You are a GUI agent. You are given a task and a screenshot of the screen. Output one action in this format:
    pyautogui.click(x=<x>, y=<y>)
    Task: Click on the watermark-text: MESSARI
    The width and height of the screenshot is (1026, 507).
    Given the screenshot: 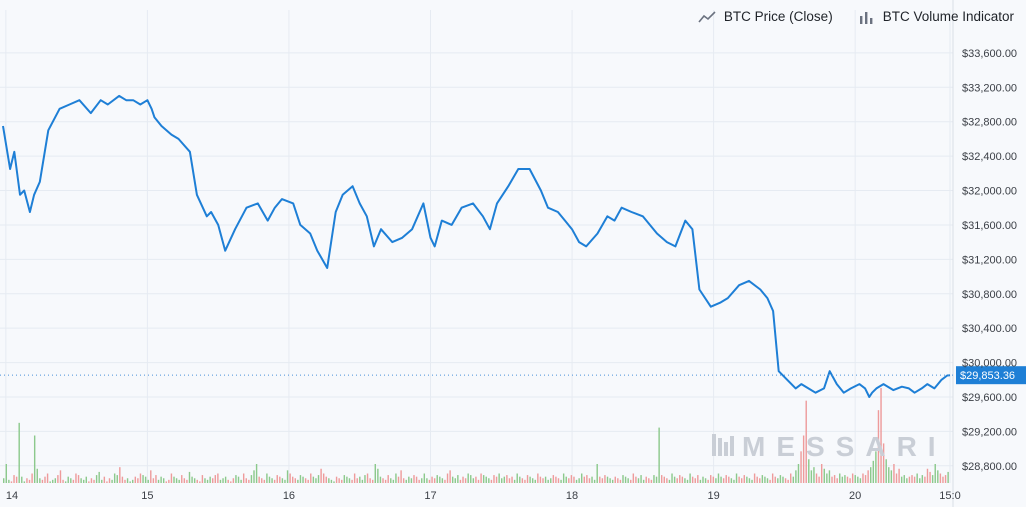 What is the action you would take?
    pyautogui.click(x=844, y=446)
    